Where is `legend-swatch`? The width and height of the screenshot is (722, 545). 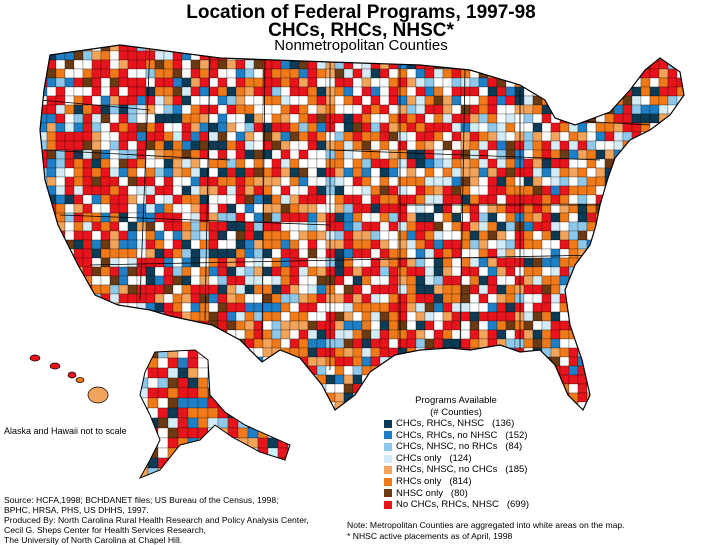 legend-swatch is located at coordinates (388, 470).